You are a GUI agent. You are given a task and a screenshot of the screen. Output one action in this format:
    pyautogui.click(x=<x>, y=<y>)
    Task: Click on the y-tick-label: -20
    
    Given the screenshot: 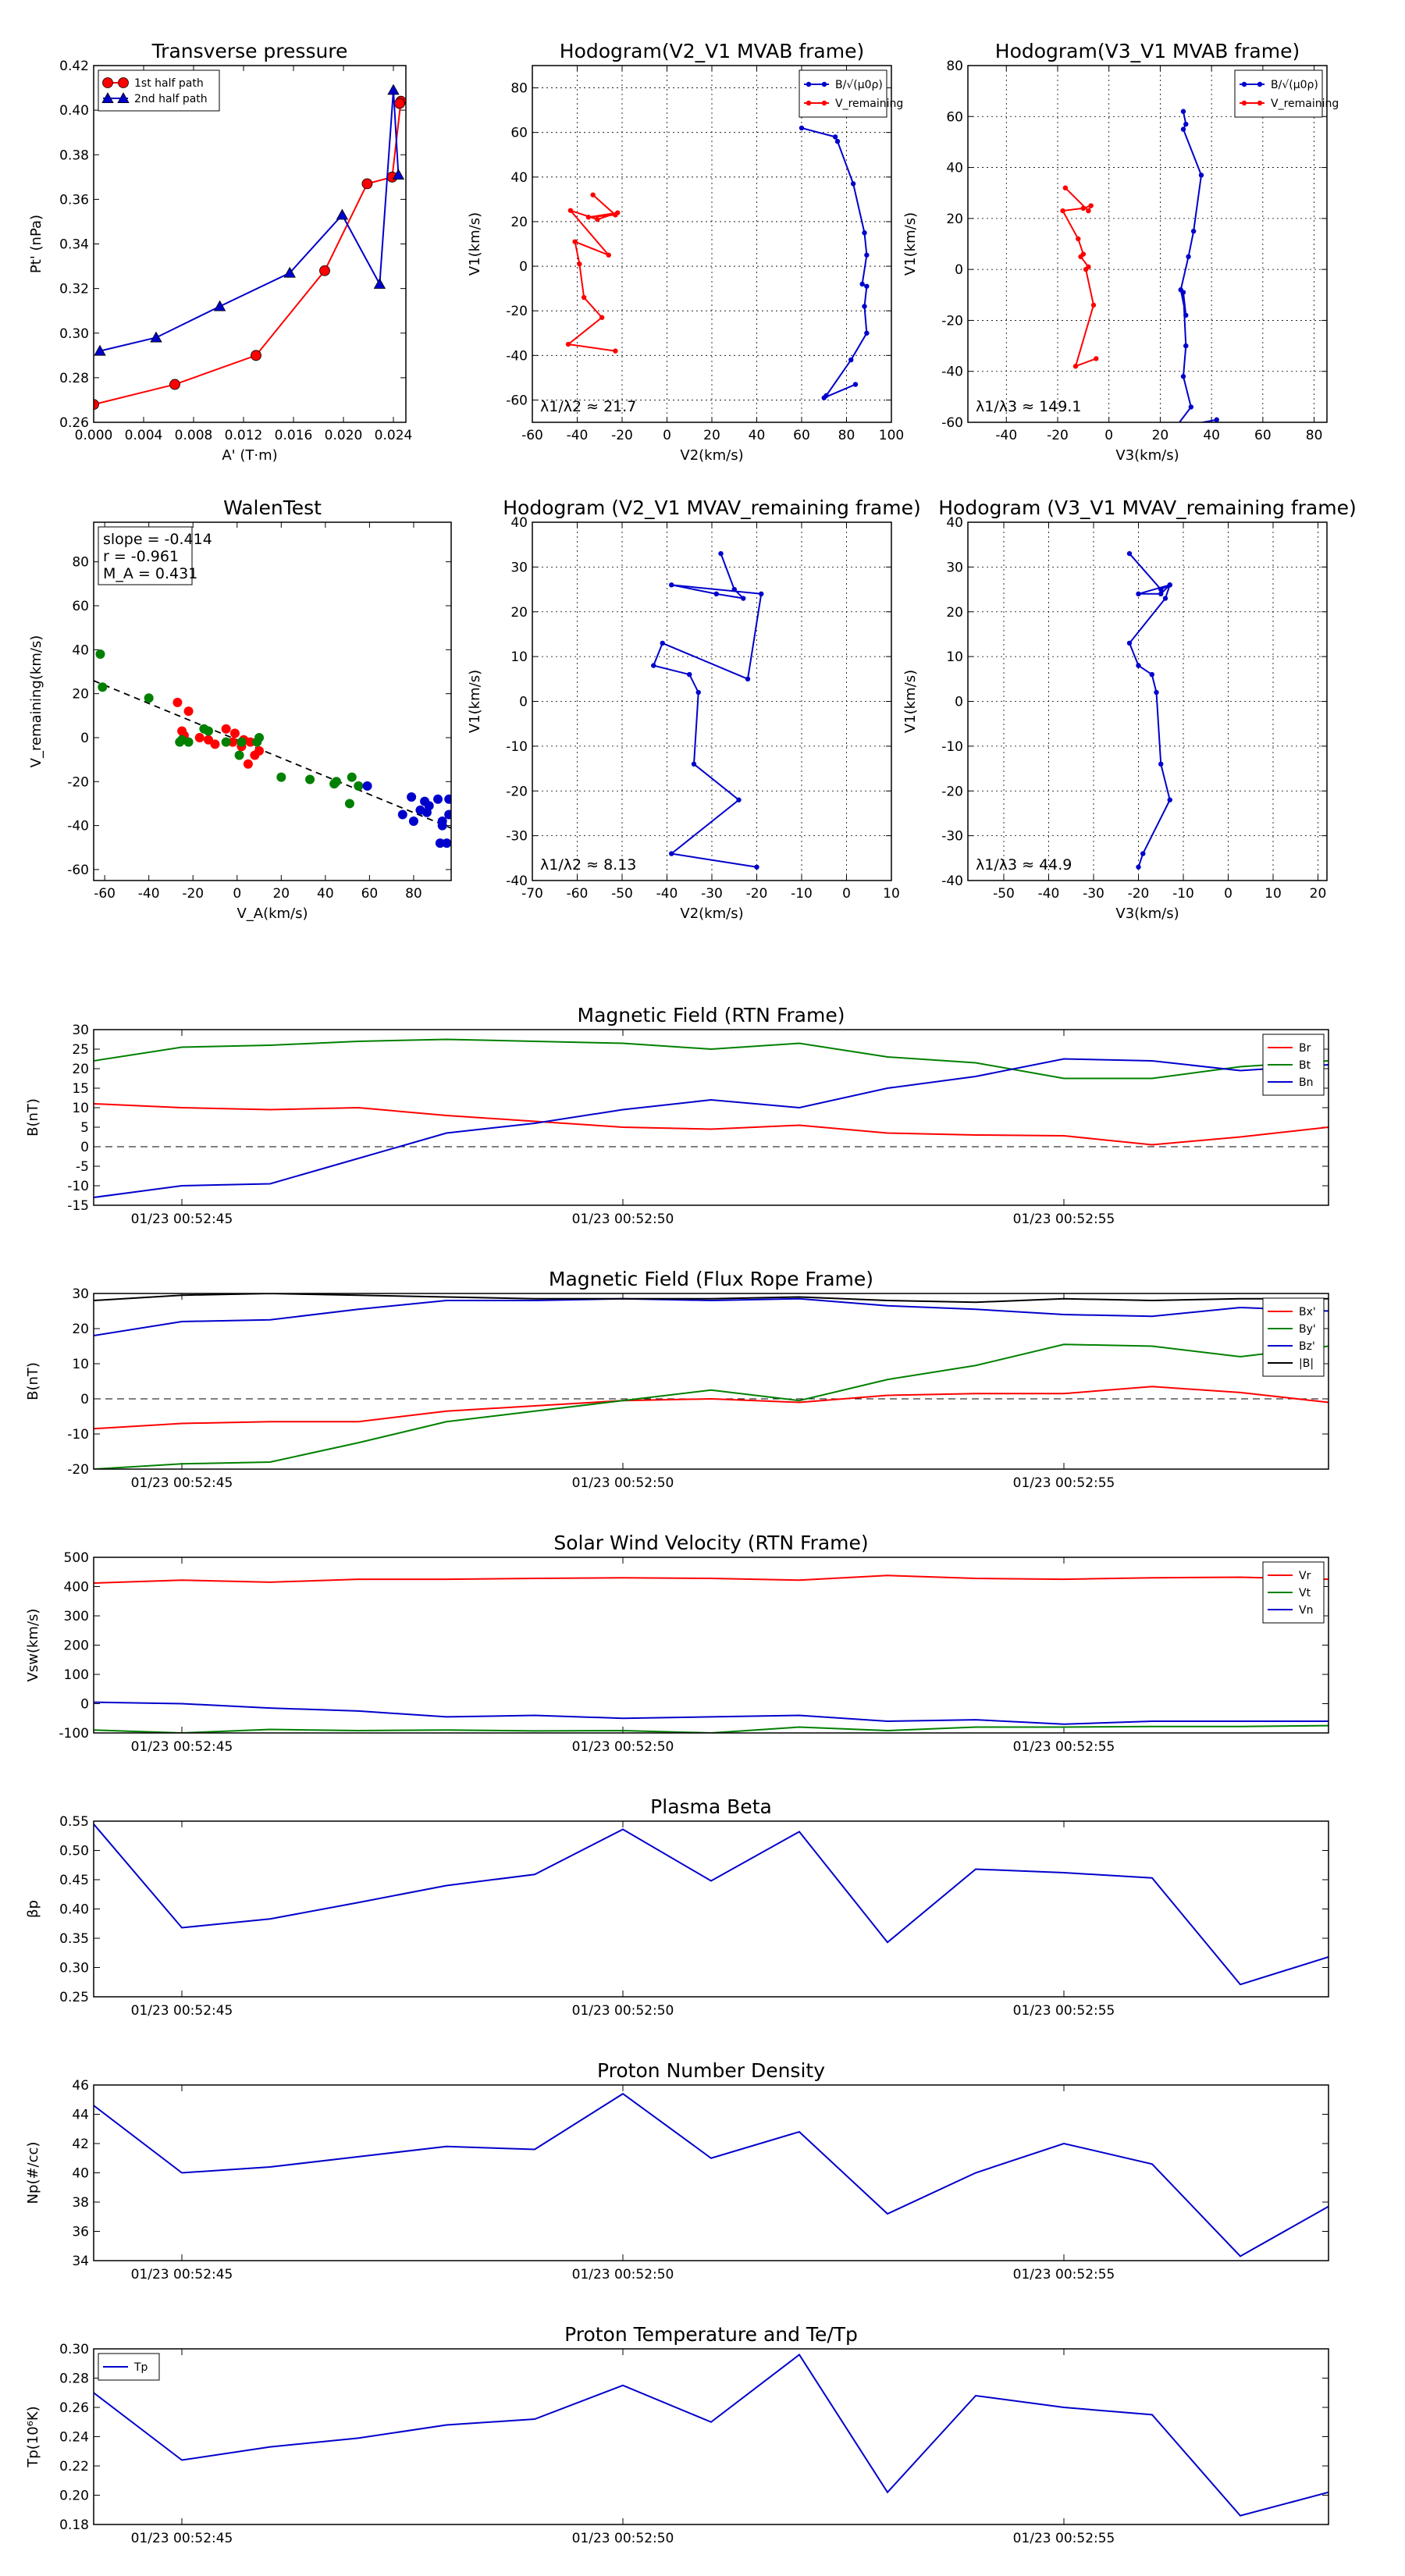 What is the action you would take?
    pyautogui.click(x=78, y=1470)
    